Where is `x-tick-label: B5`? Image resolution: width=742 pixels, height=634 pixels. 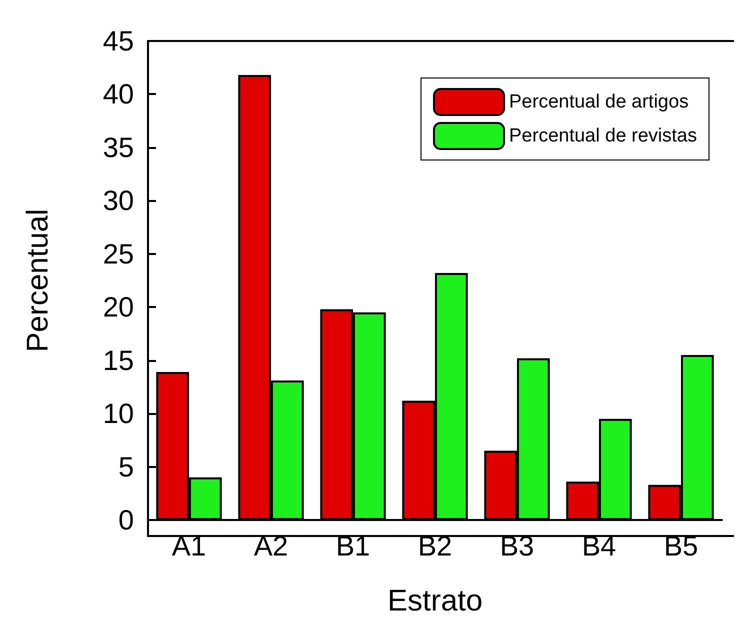 x-tick-label: B5 is located at coordinates (681, 546).